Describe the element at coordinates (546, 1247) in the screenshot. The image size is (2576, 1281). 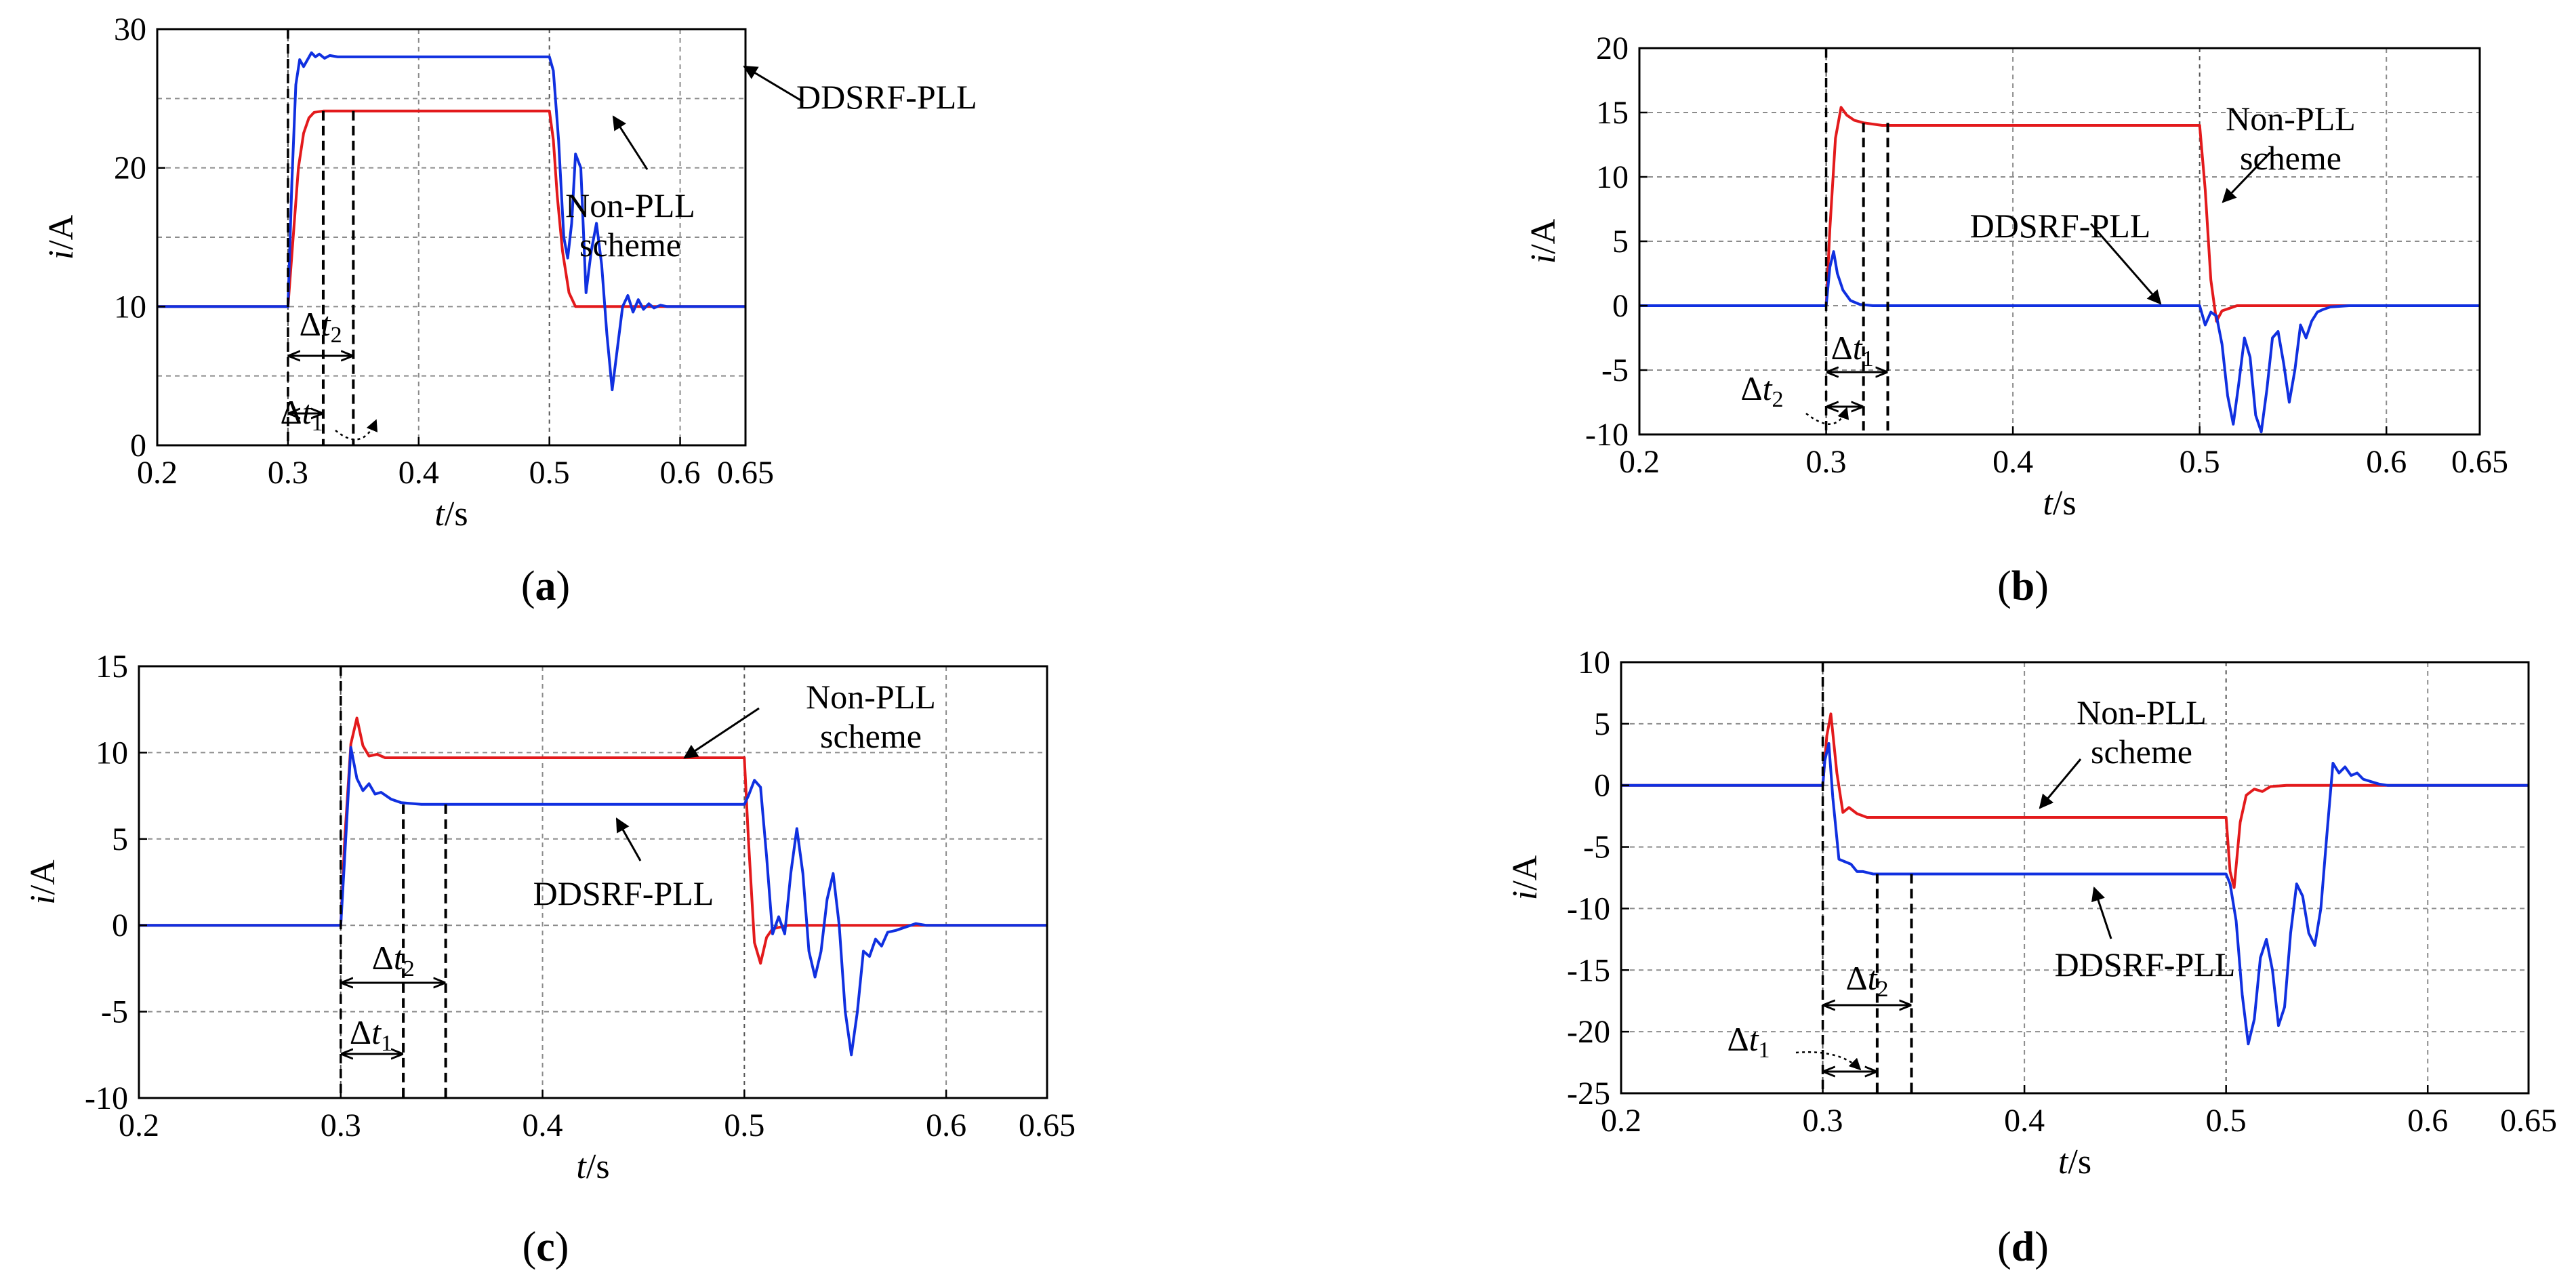
I see `panel-caption: (c)` at that location.